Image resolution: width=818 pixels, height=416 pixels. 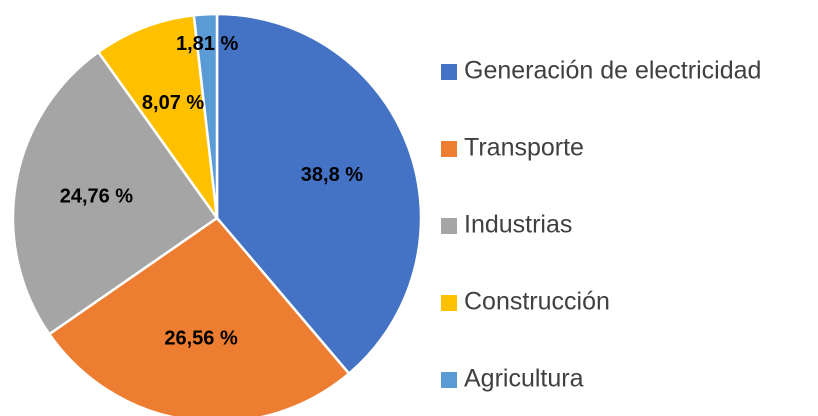 I want to click on data-label: 24,76 %, so click(x=97, y=196).